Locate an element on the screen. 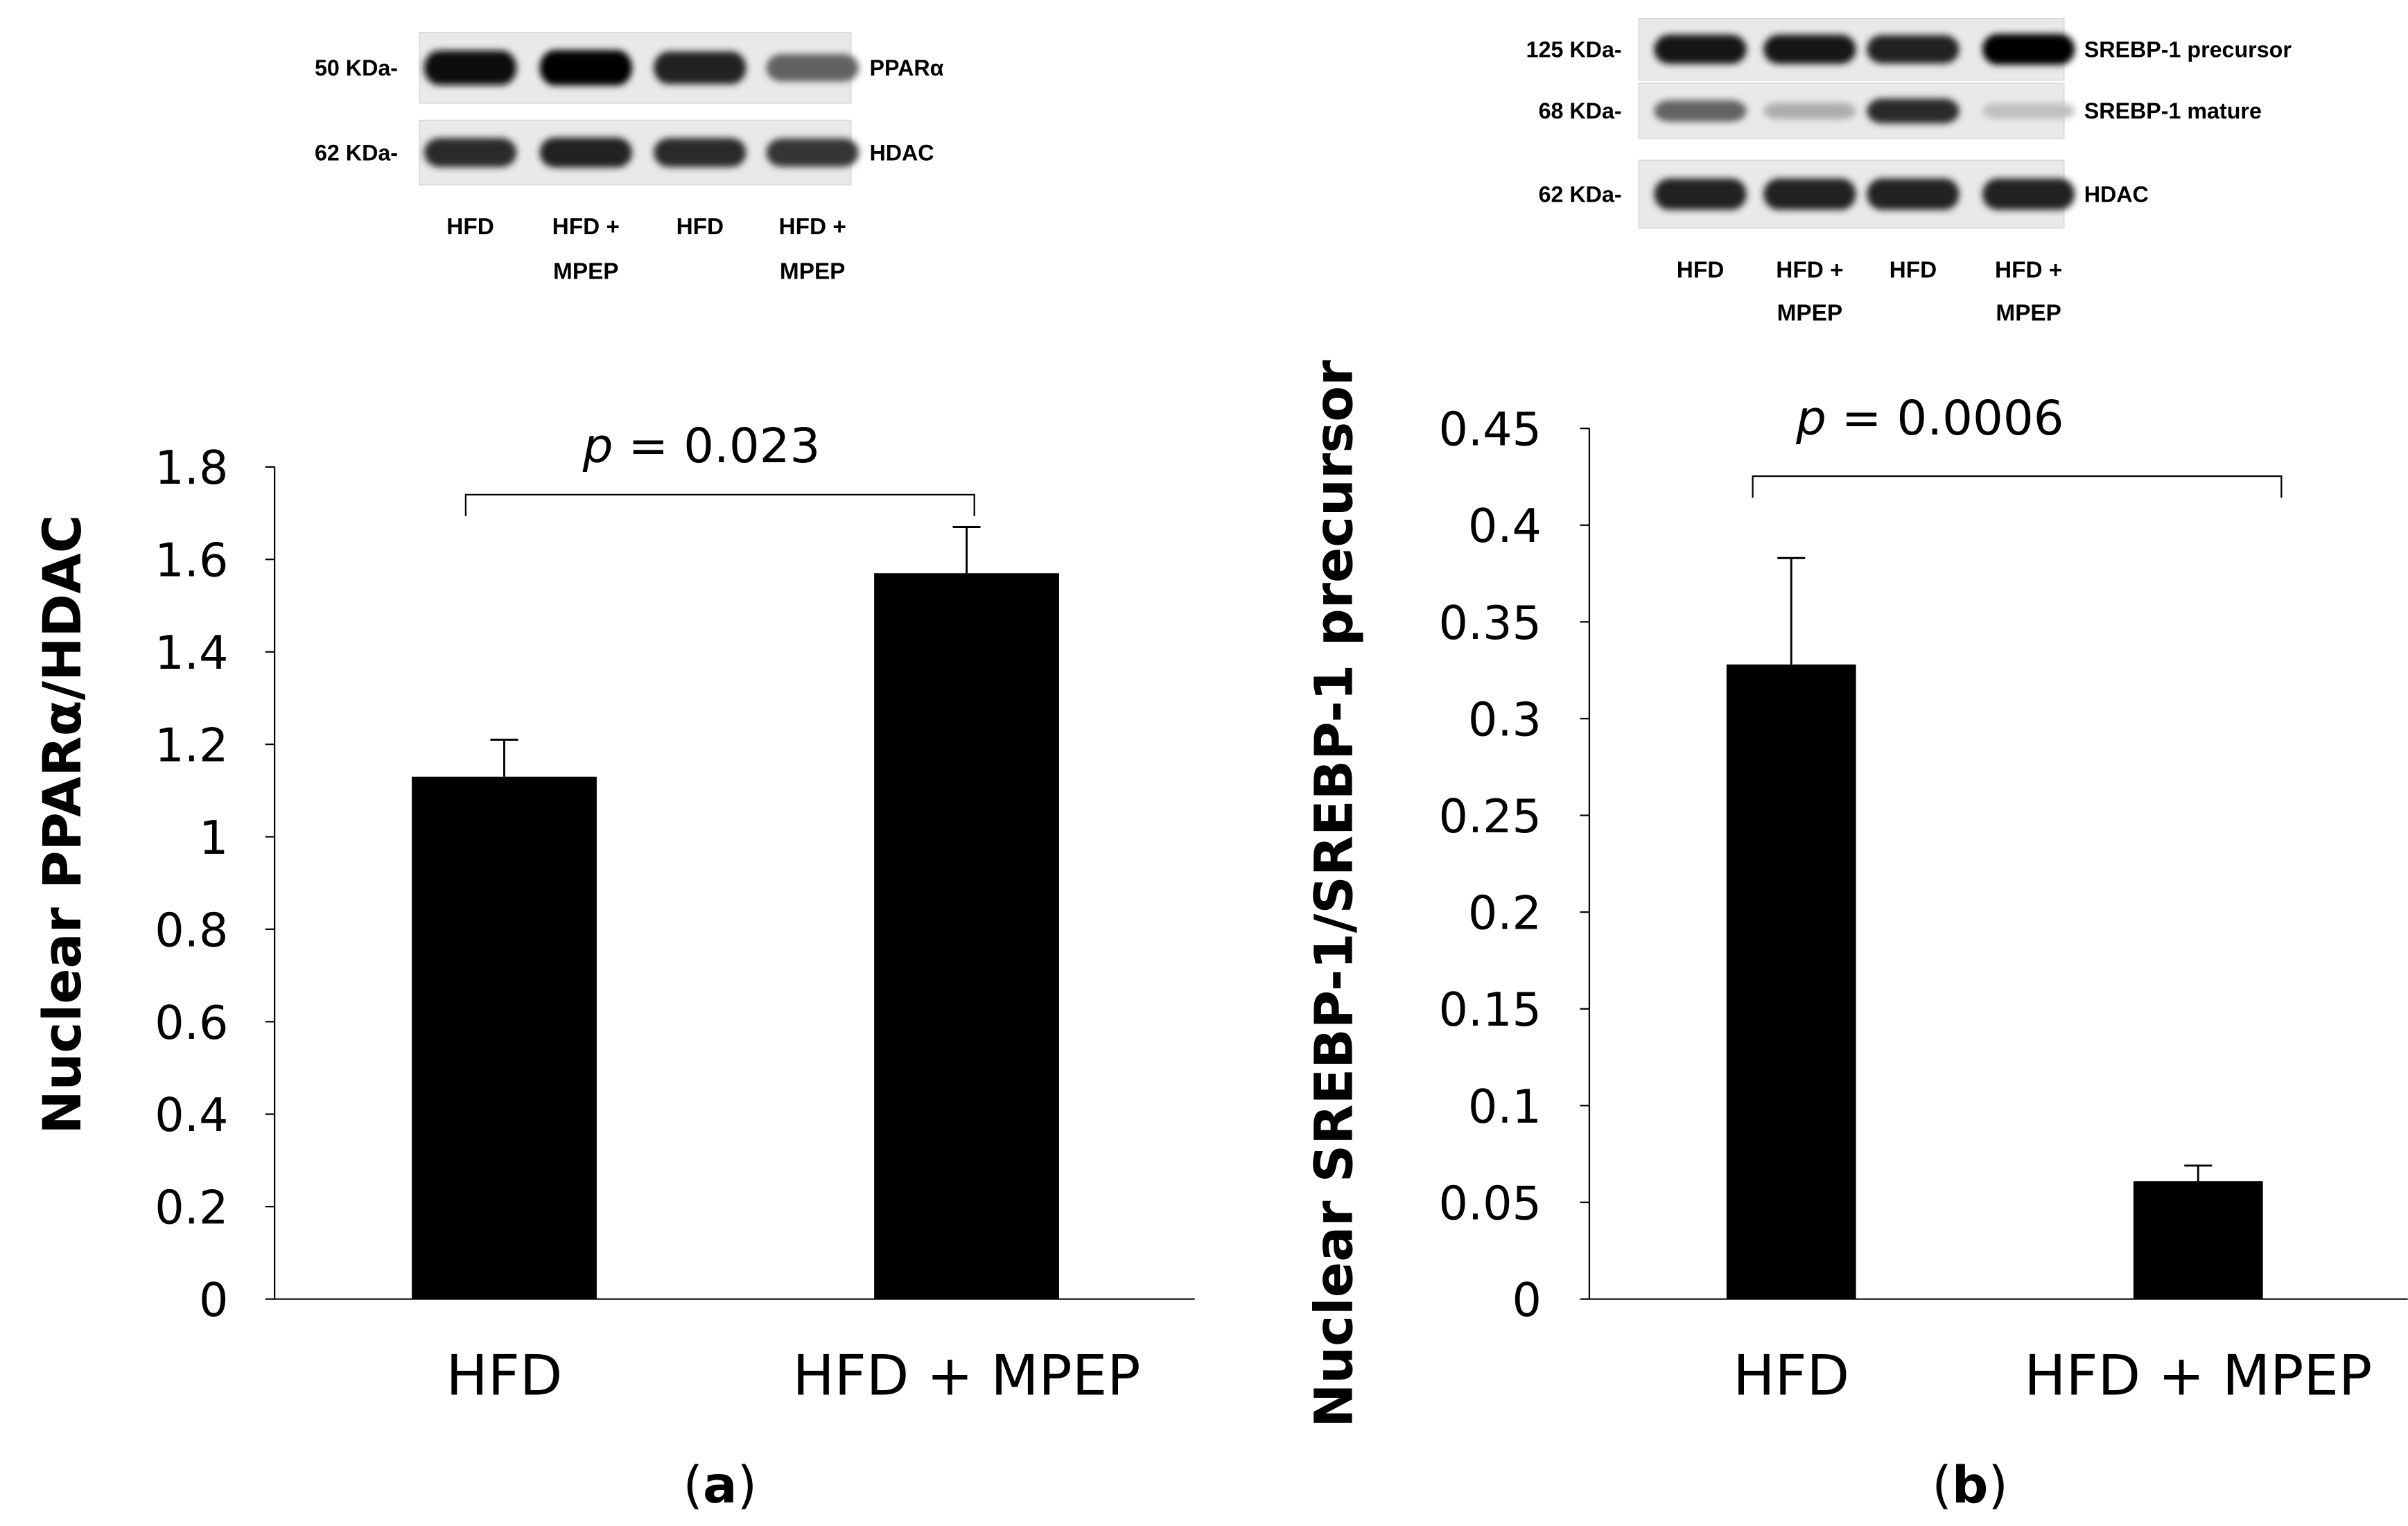 This screenshot has width=2408, height=1526. y-tick-label: 0.45 is located at coordinates (1490, 430).